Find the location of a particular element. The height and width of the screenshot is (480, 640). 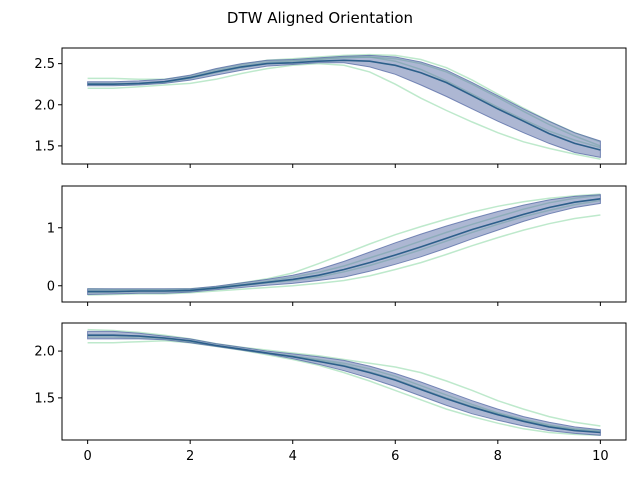

chart-title: DTW Aligned Orientation is located at coordinates (320, 18).